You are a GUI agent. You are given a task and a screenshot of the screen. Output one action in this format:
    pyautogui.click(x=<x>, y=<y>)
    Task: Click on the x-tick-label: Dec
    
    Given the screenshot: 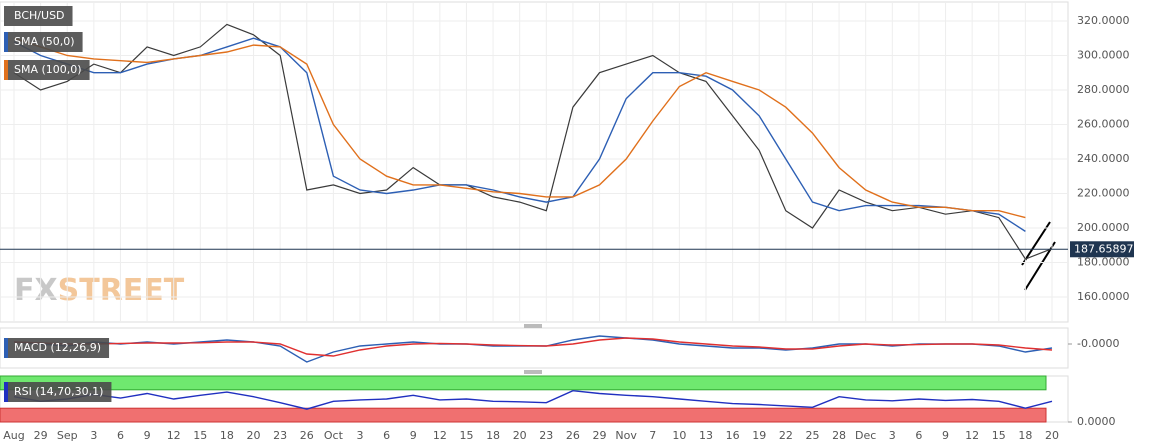 What is the action you would take?
    pyautogui.click(x=865, y=435)
    